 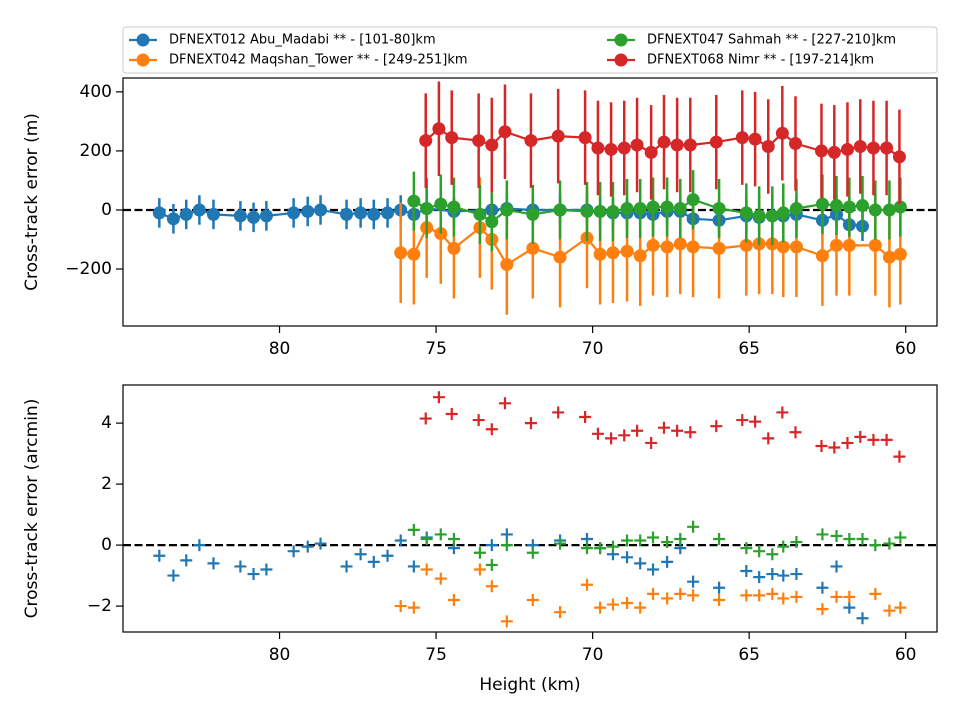 I want to click on x-tick-label: 70, so click(x=593, y=349).